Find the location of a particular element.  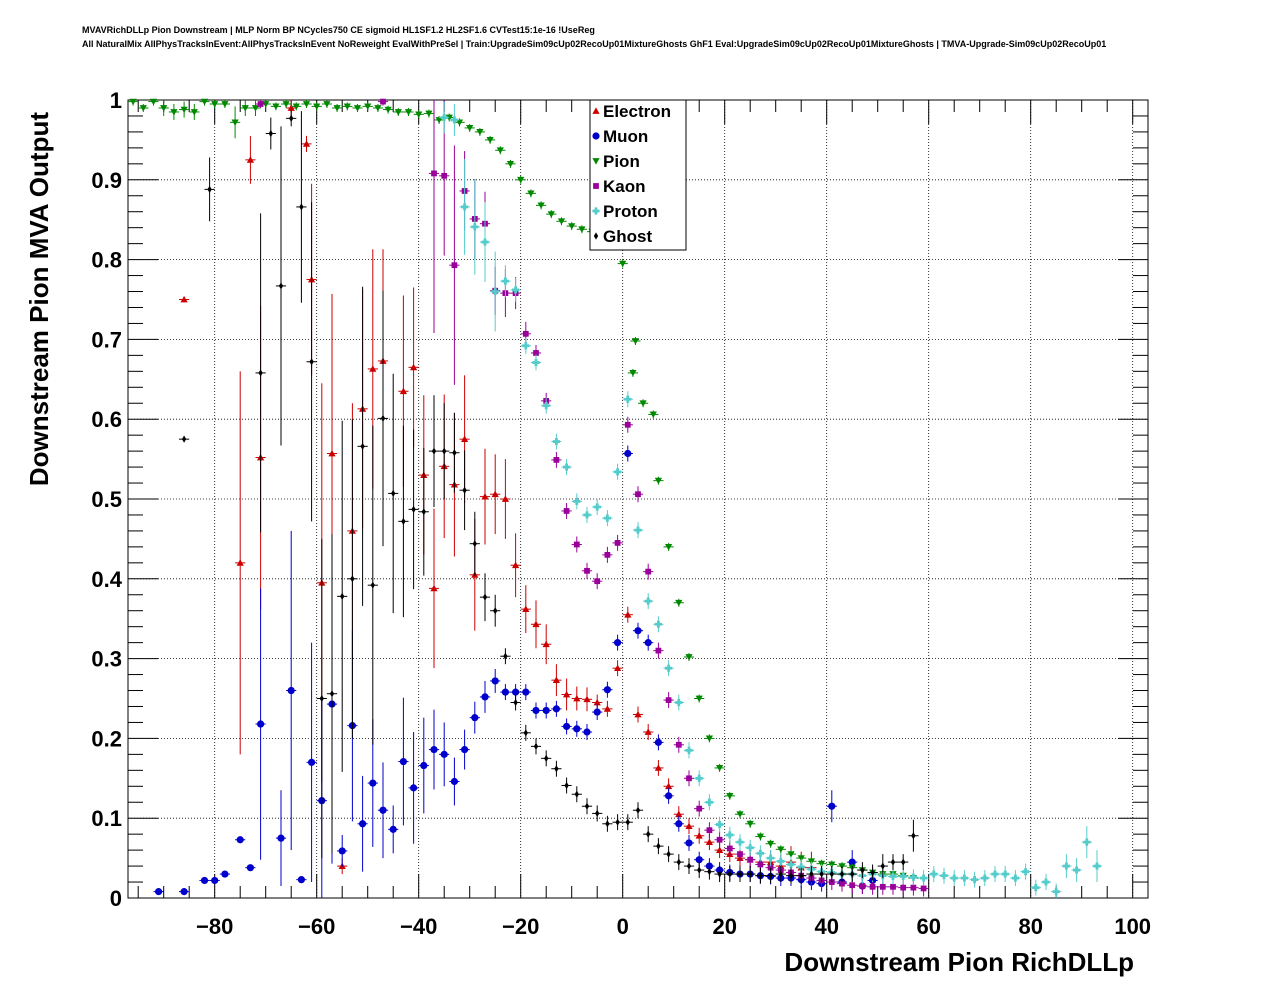

y-tick-label: 0.2 is located at coordinates (106, 738).